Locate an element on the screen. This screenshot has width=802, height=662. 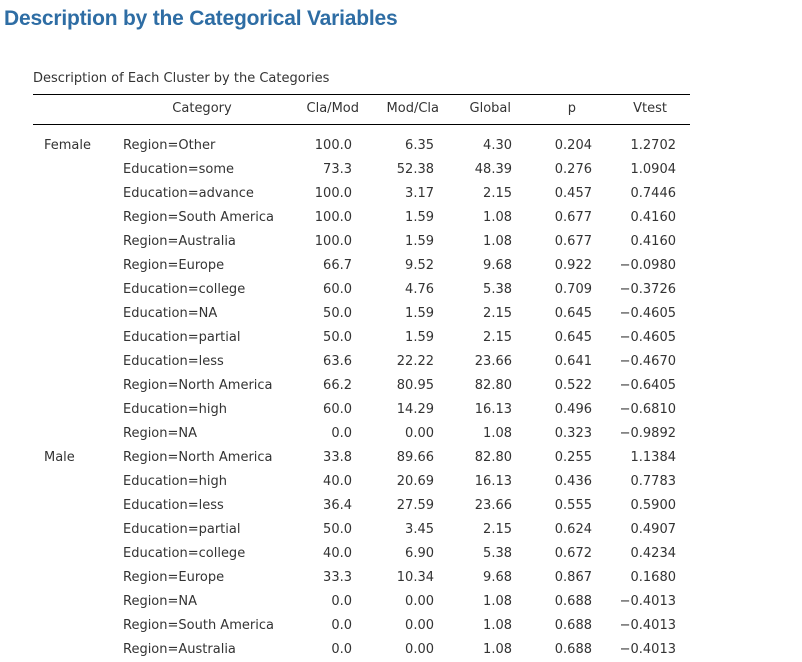
category-cell: Region=NA is located at coordinates (160, 601).